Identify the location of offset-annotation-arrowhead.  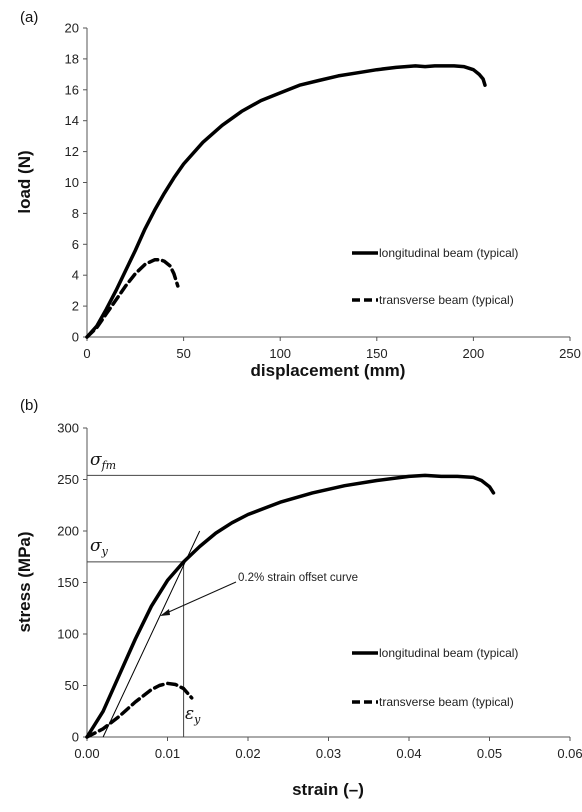
(165, 612).